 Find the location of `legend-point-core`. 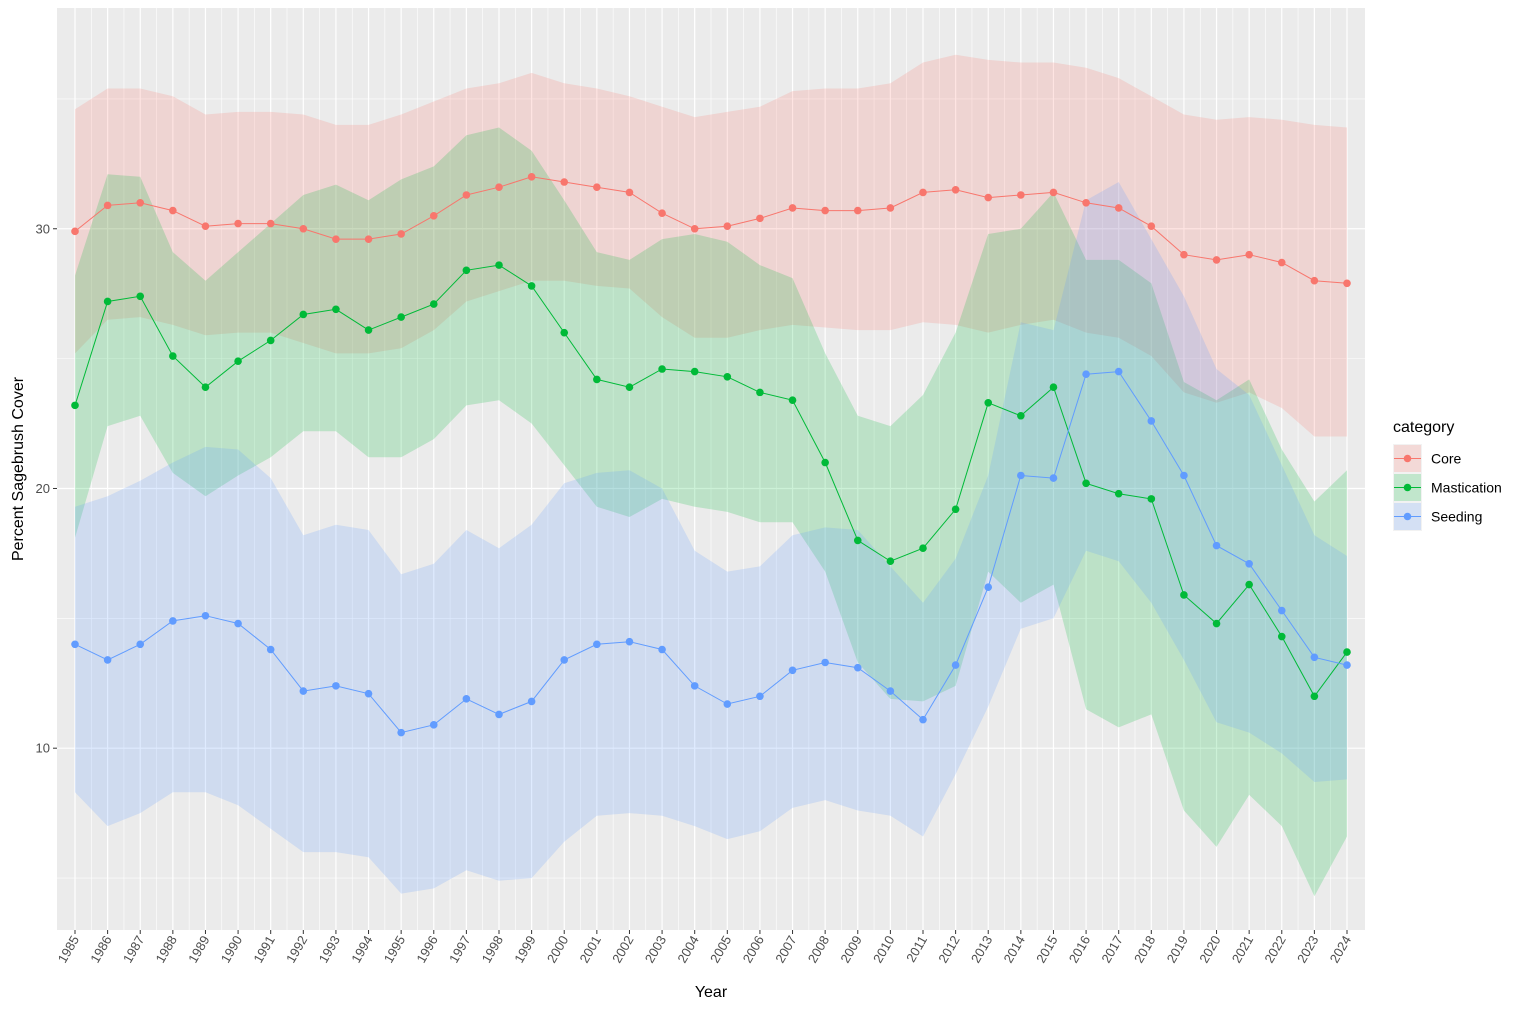

legend-point-core is located at coordinates (1407, 458).